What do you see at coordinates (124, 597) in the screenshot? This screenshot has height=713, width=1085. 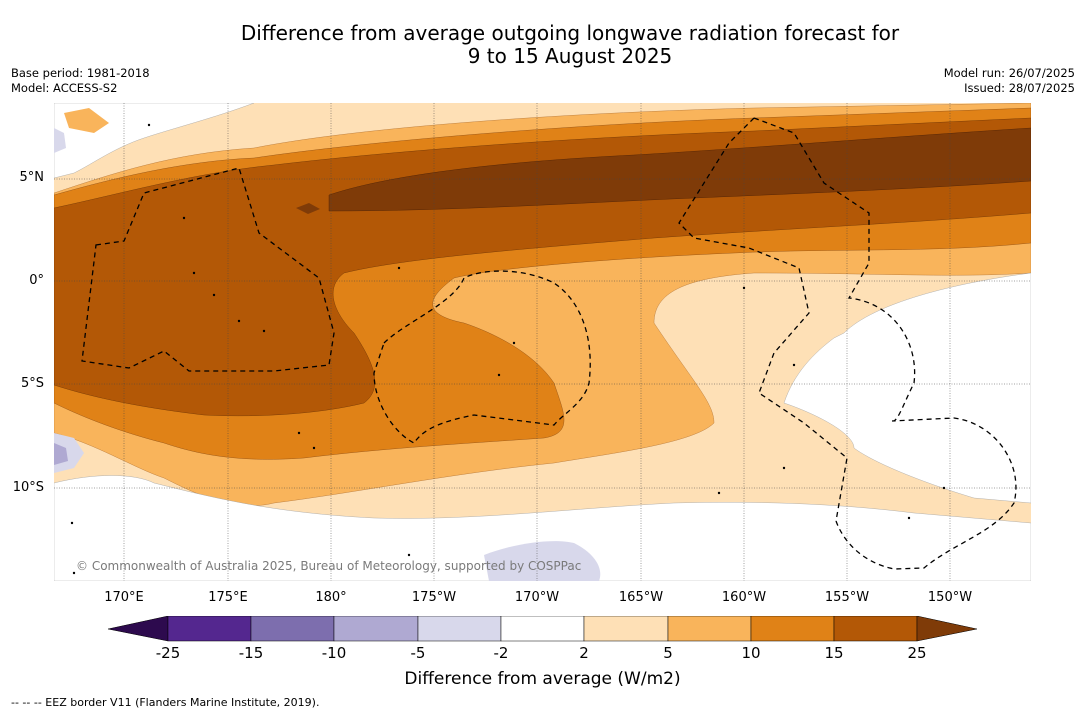 I see `lon-label-170e: 170°E` at bounding box center [124, 597].